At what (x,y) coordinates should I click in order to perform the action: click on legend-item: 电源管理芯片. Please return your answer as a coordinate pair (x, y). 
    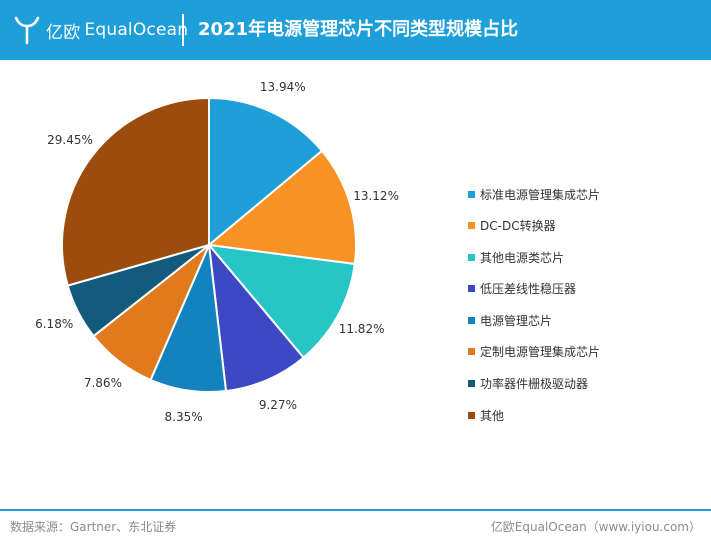
    Looking at the image, I should click on (534, 320).